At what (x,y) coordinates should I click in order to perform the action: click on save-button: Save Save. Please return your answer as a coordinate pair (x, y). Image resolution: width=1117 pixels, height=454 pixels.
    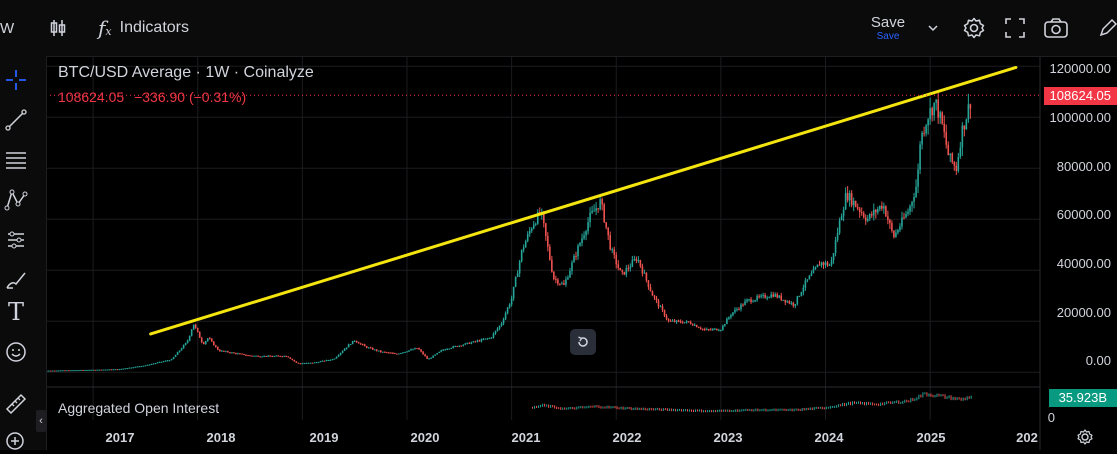
    Looking at the image, I should click on (888, 28).